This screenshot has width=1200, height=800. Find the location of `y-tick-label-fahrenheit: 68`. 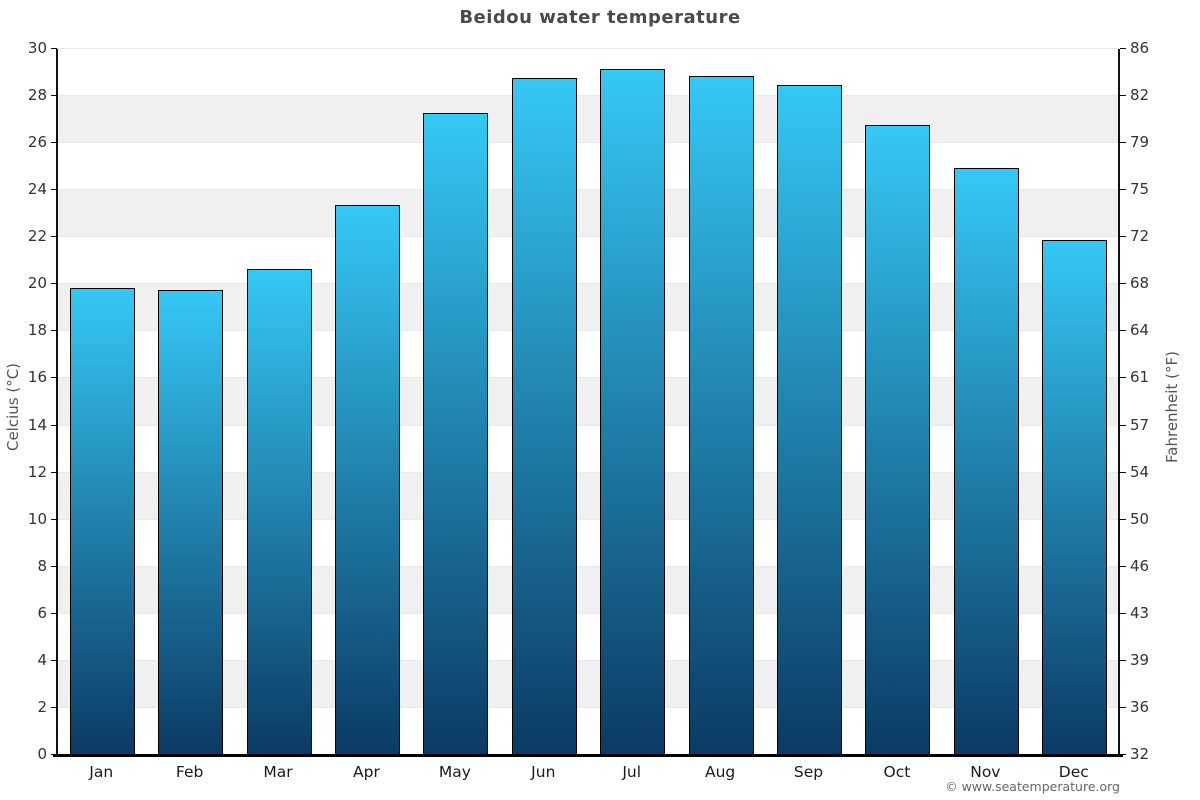

y-tick-label-fahrenheit: 68 is located at coordinates (1140, 283).